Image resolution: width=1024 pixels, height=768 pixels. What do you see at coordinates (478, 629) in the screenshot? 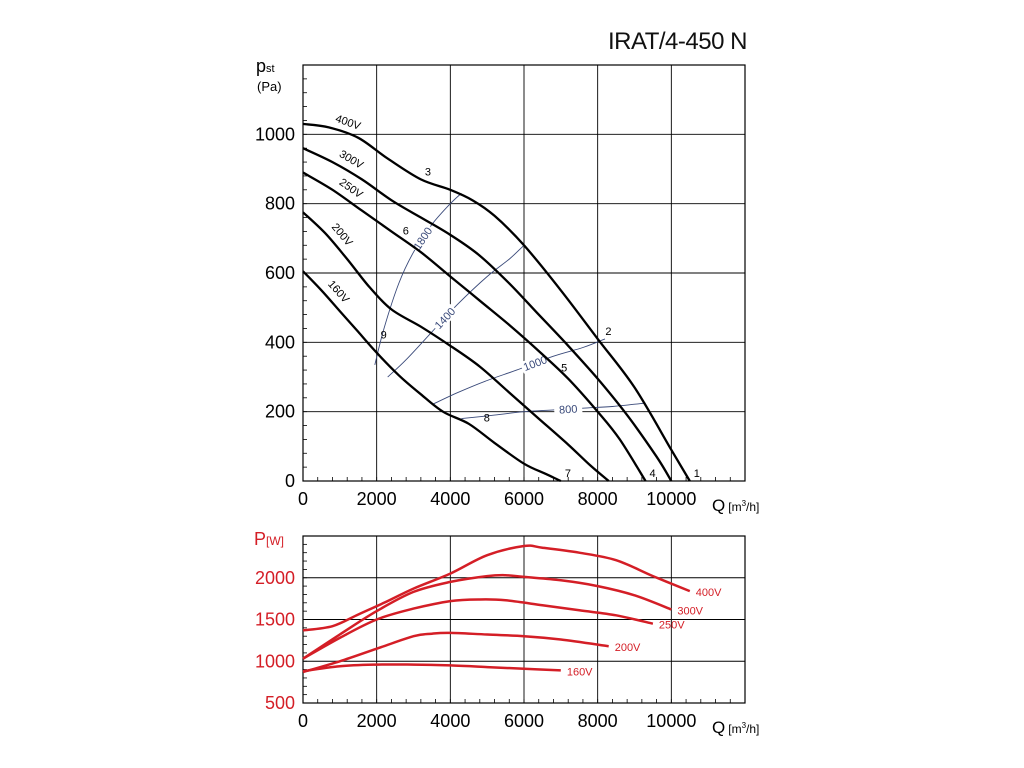
I see `power-curve-250V` at bounding box center [478, 629].